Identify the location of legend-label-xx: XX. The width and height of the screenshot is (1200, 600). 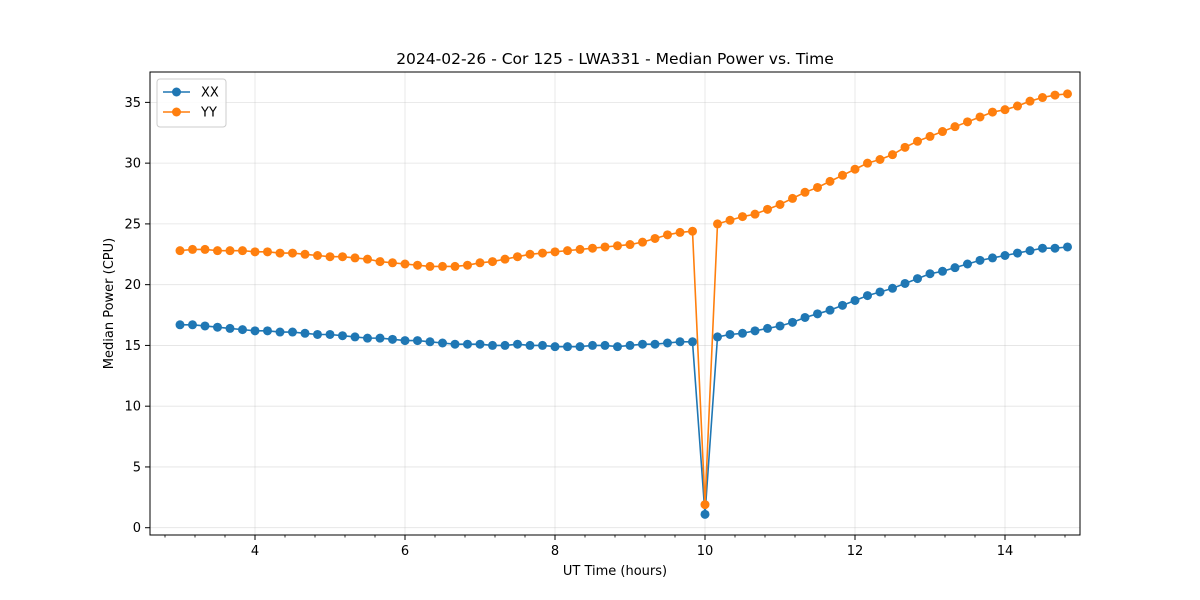
(210, 93).